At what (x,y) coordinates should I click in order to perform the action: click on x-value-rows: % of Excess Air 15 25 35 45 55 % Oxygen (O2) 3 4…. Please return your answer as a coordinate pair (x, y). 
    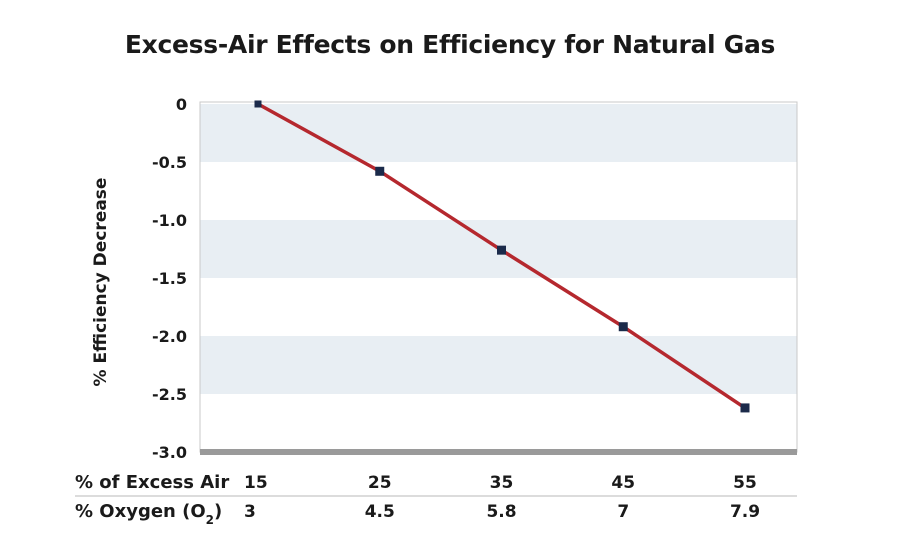
    Looking at the image, I should click on (417, 499).